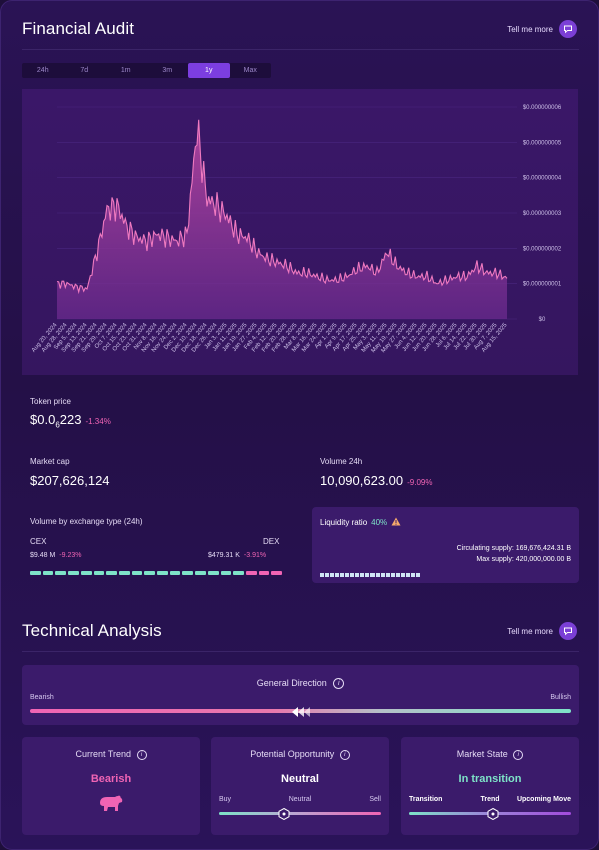 This screenshot has height=850, width=599. Describe the element at coordinates (300, 695) in the screenshot. I see `general-direction-panel: General Direction i Bearish Bullish` at that location.